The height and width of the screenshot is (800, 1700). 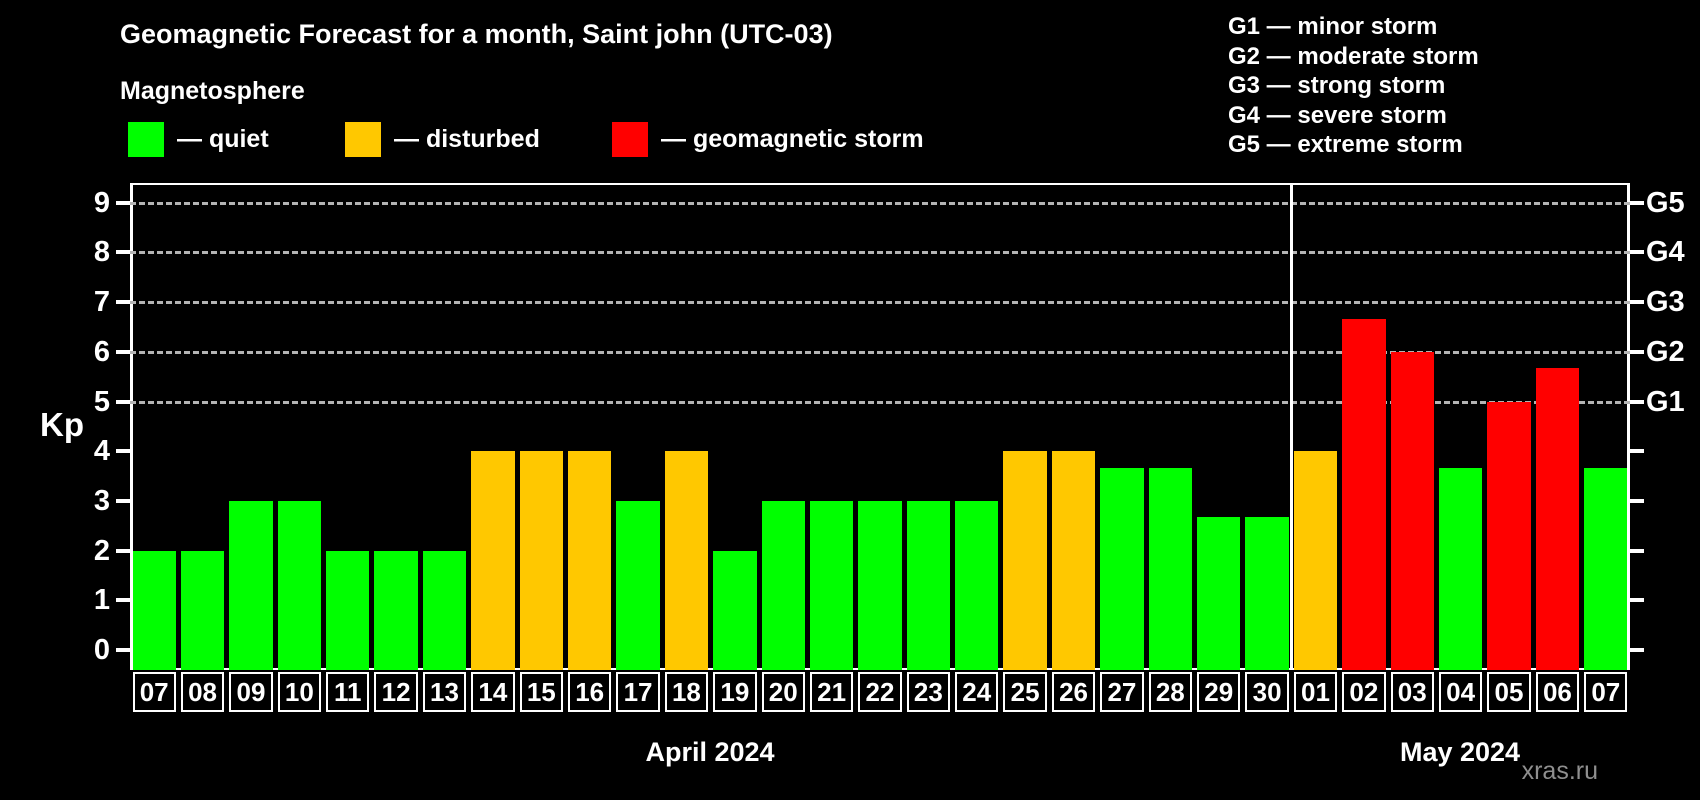 I want to click on day-label-box-may-01: 01, so click(x=1315, y=692).